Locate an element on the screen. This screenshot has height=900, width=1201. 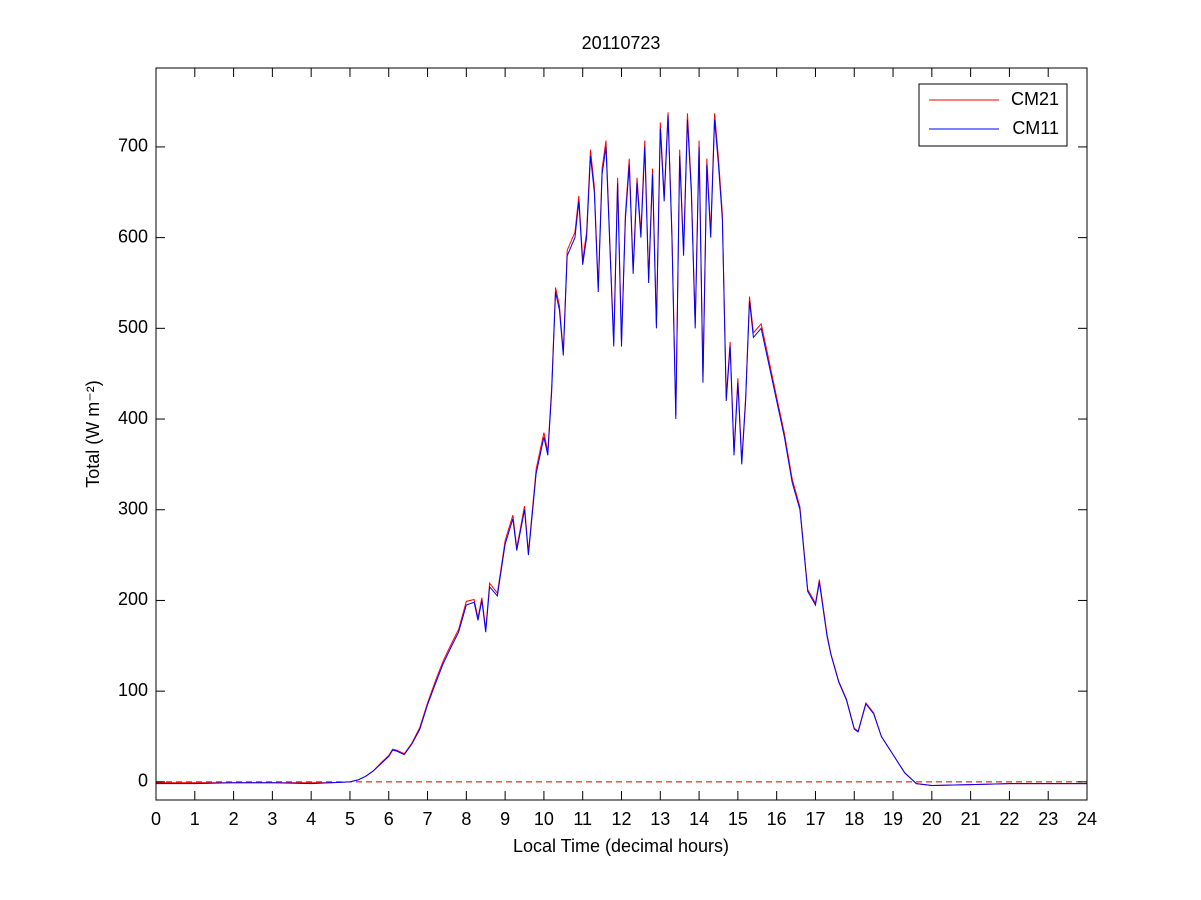
y-axis-label: Total (W m⁻²) is located at coordinates (93, 434).